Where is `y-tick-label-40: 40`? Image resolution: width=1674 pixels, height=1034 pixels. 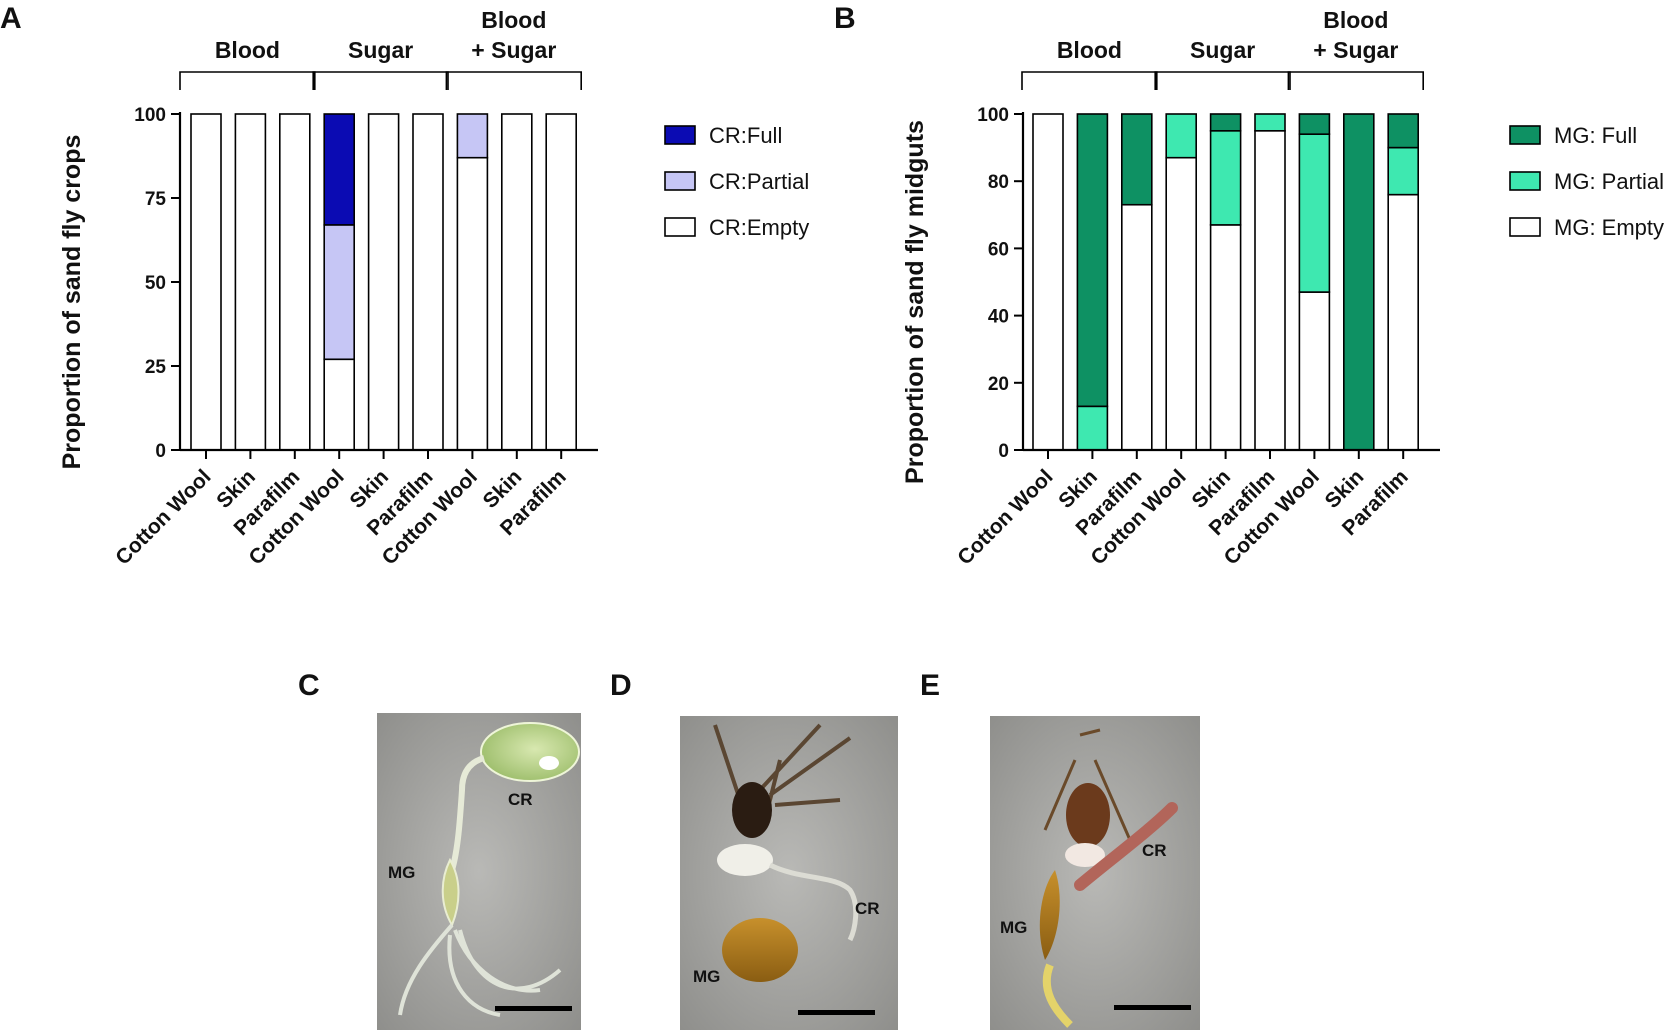 y-tick-label-40: 40 is located at coordinates (998, 317).